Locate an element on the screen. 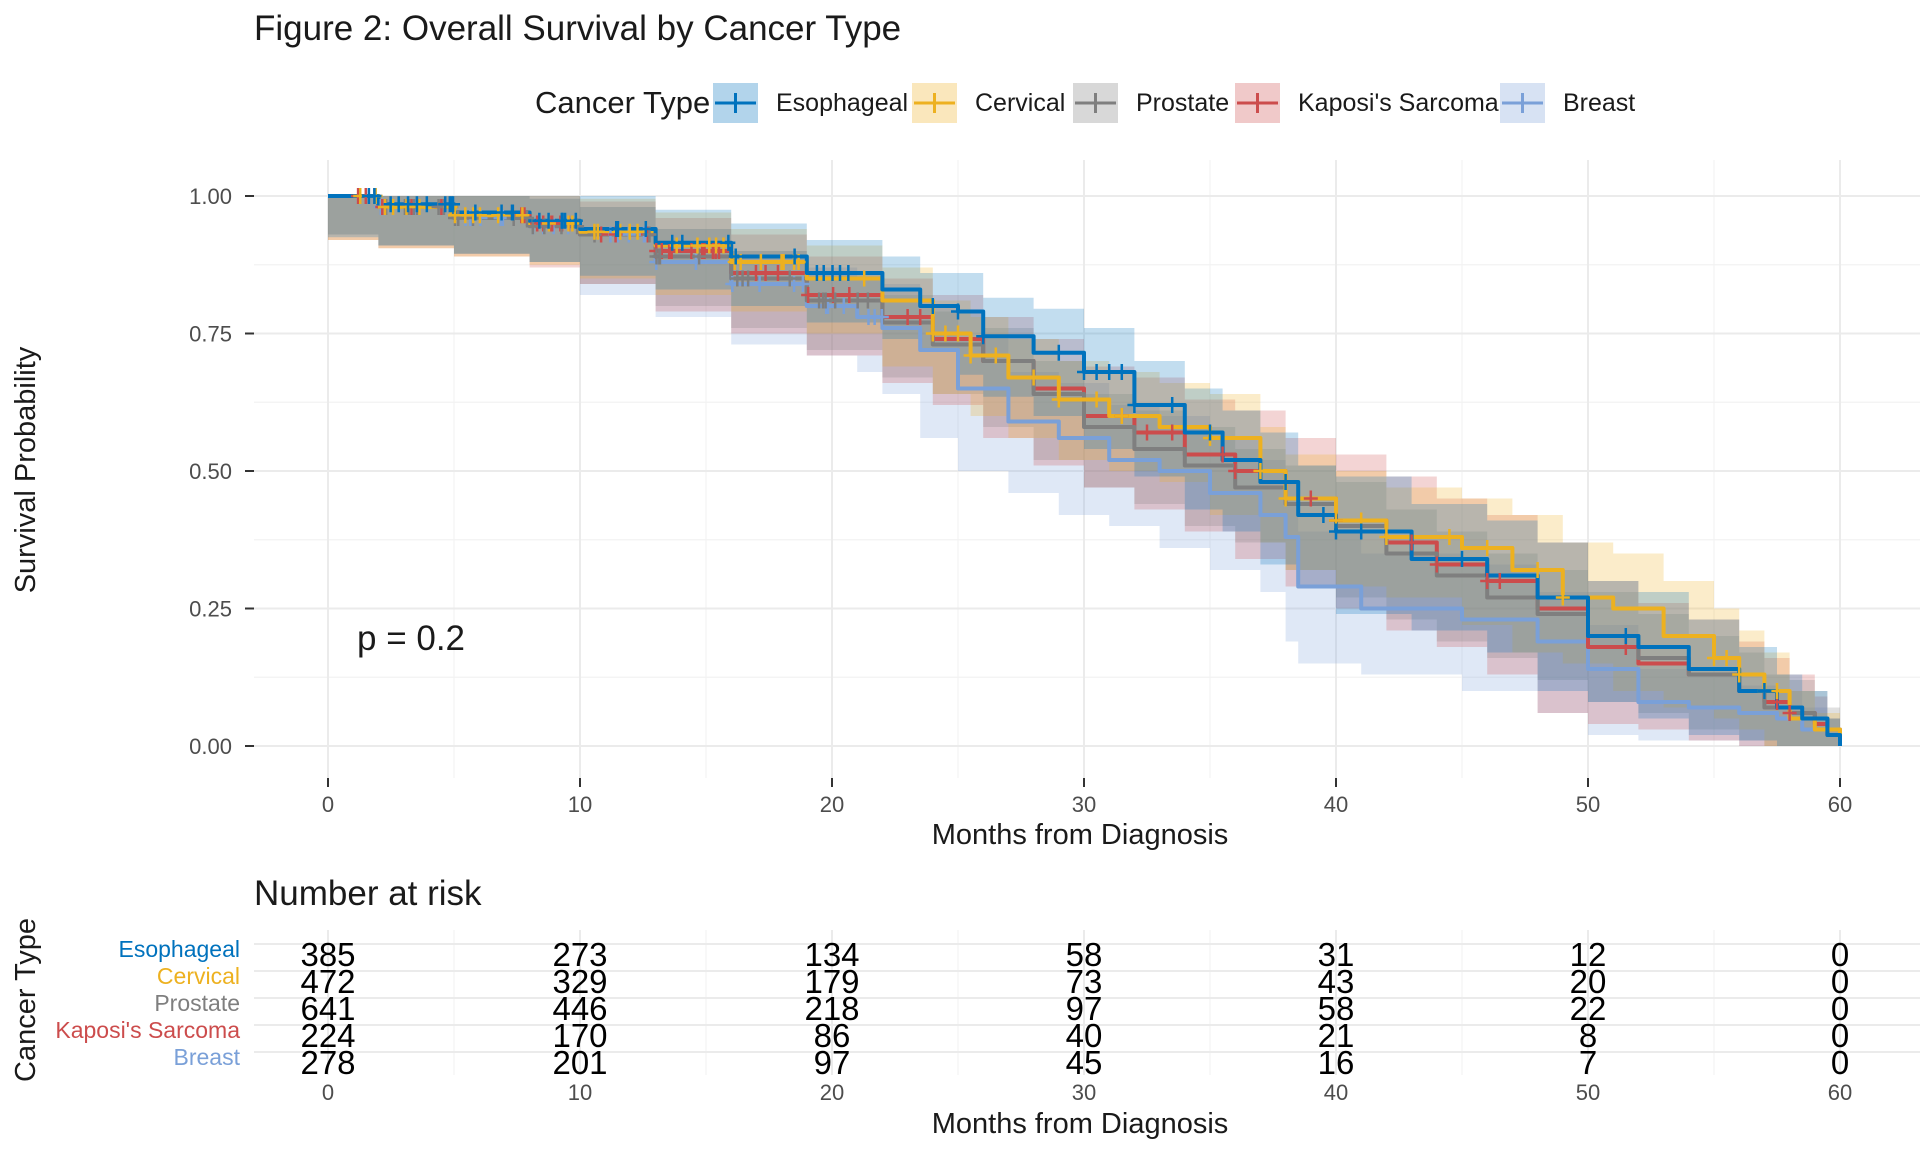  risk-cell: 201 is located at coordinates (579, 1062).